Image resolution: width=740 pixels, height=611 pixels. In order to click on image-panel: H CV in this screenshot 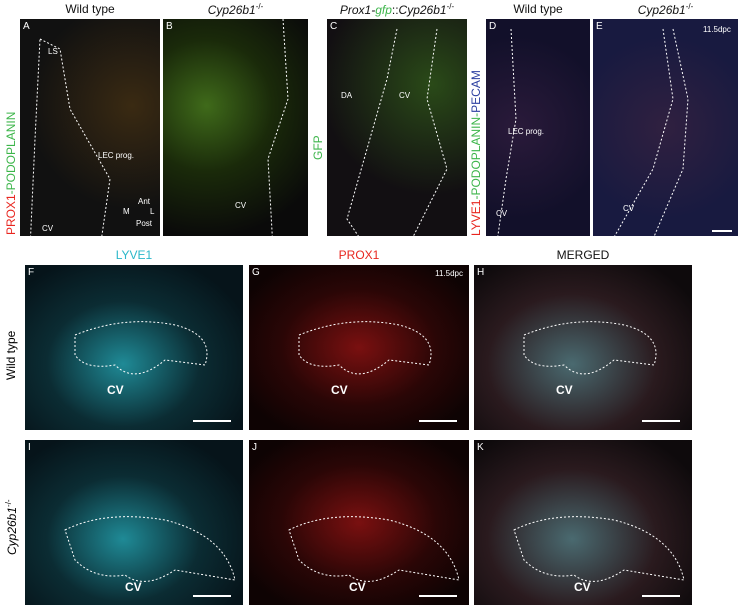, I will do `click(583, 347)`.